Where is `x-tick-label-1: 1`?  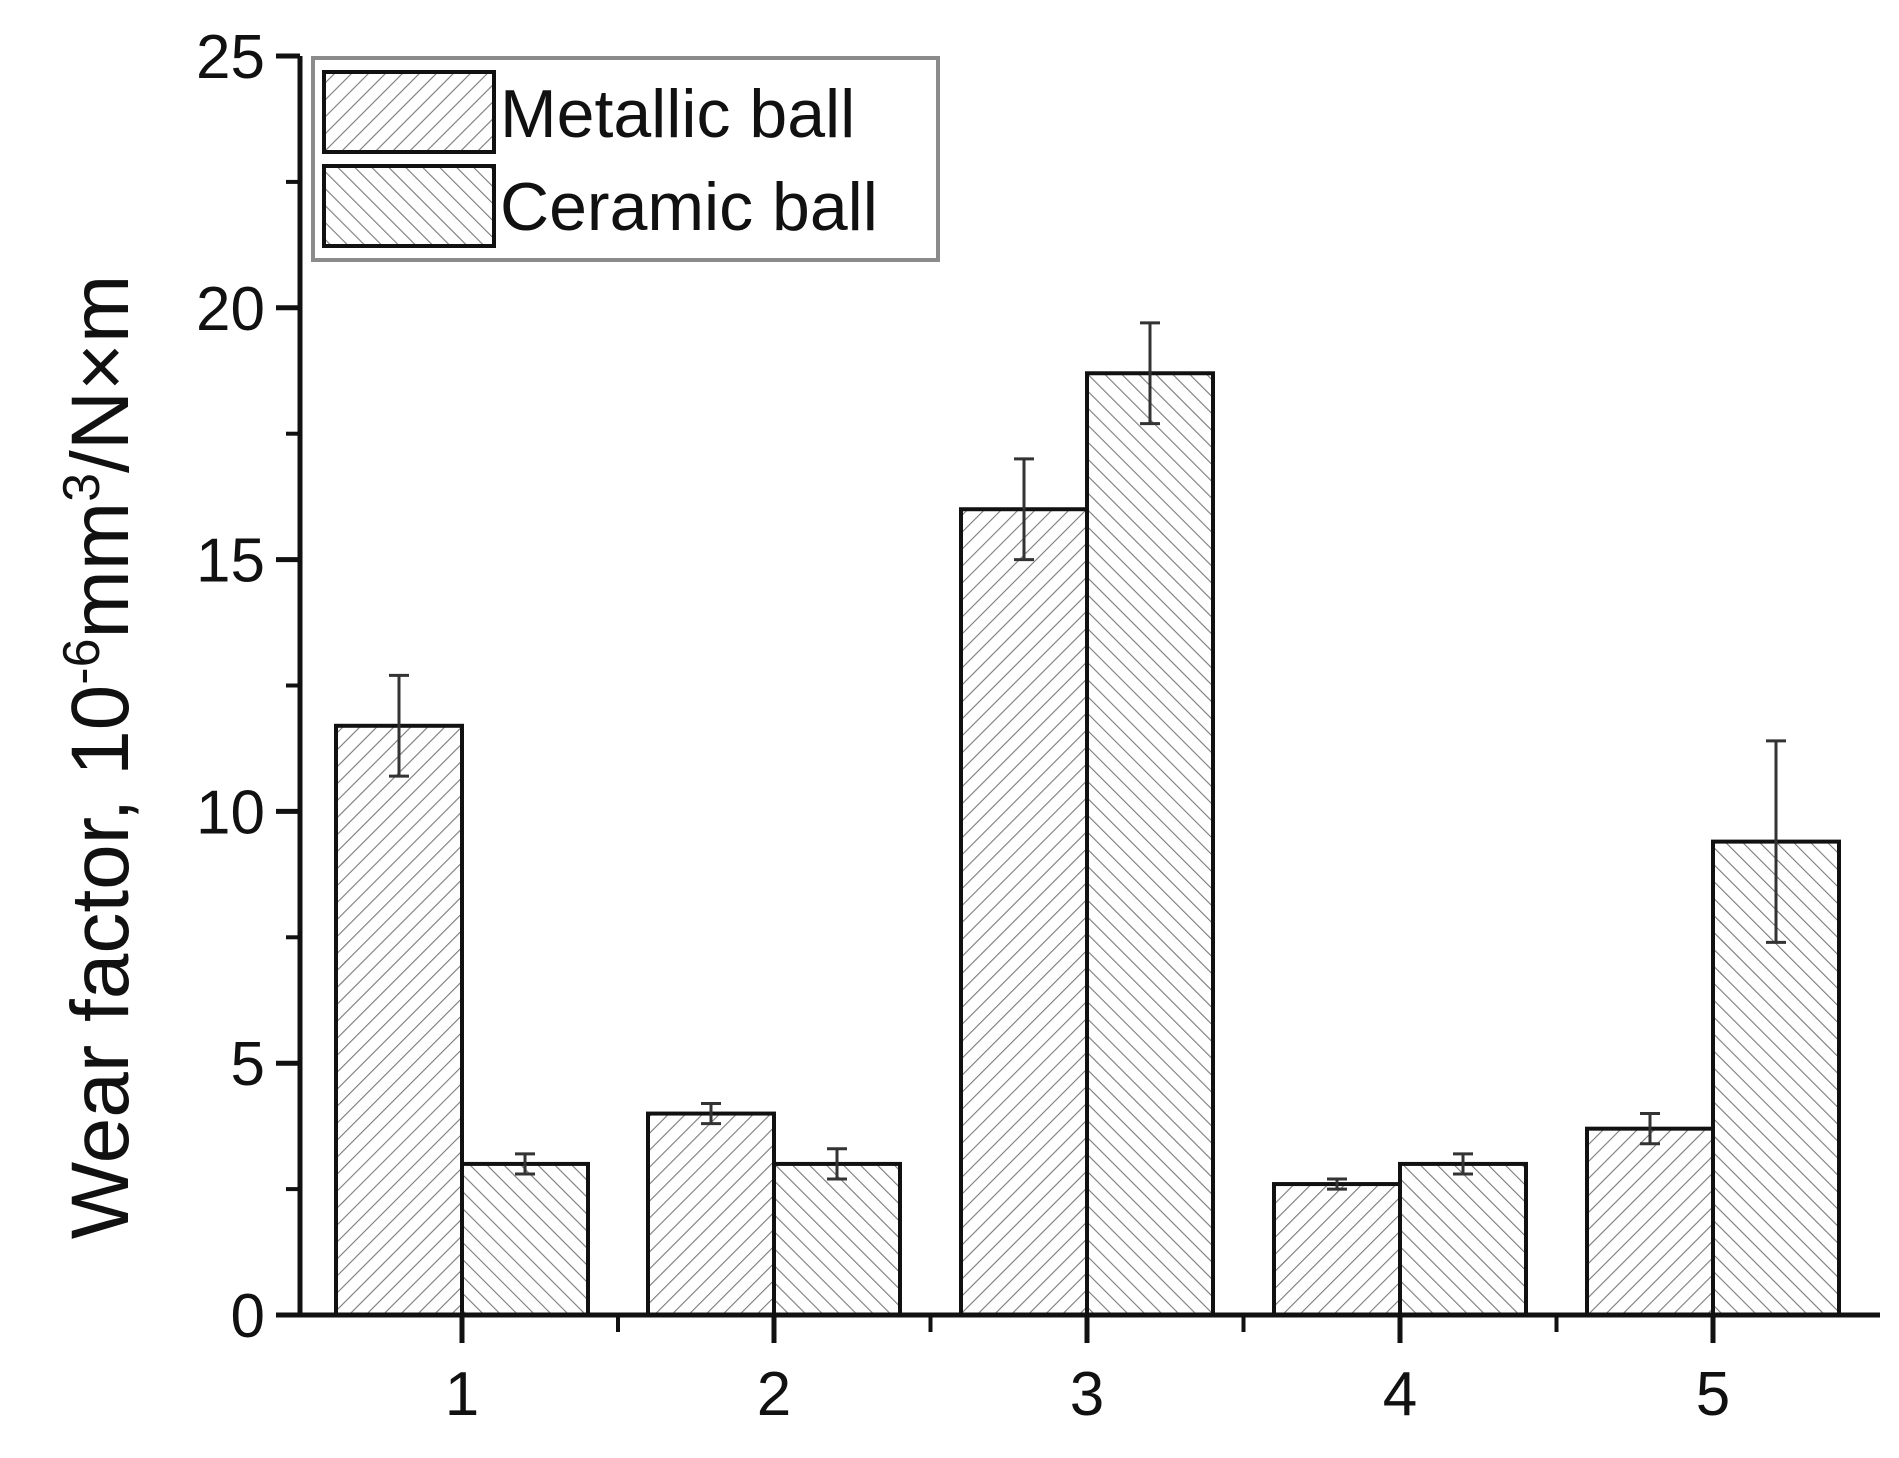
x-tick-label-1: 1 is located at coordinates (462, 1394).